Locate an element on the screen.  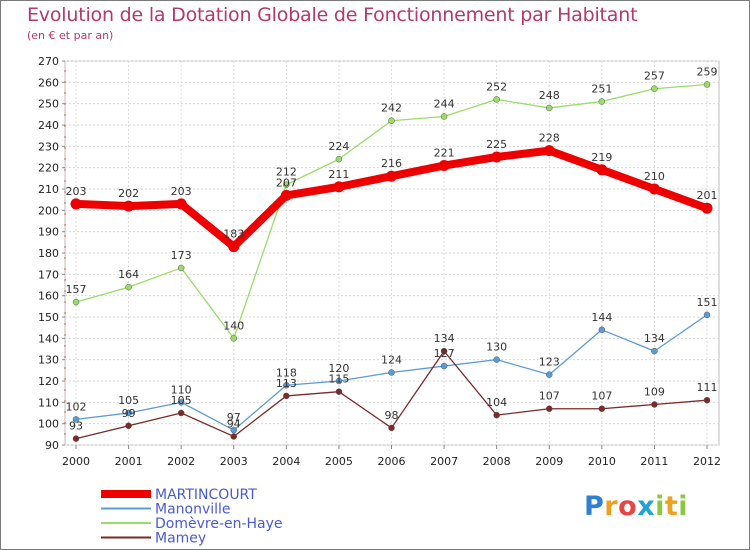
y-tick-label: 220 is located at coordinates (48, 168).